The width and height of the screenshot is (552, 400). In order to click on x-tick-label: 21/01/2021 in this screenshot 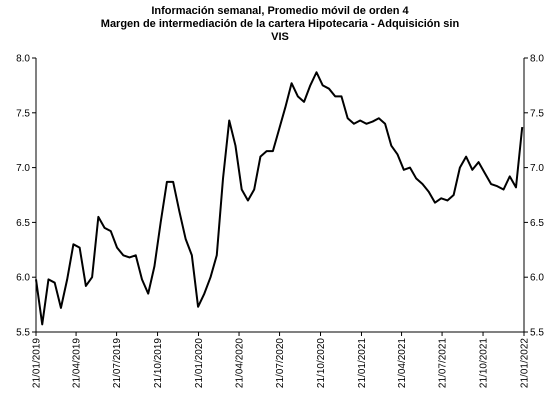, I will do `click(362, 363)`.